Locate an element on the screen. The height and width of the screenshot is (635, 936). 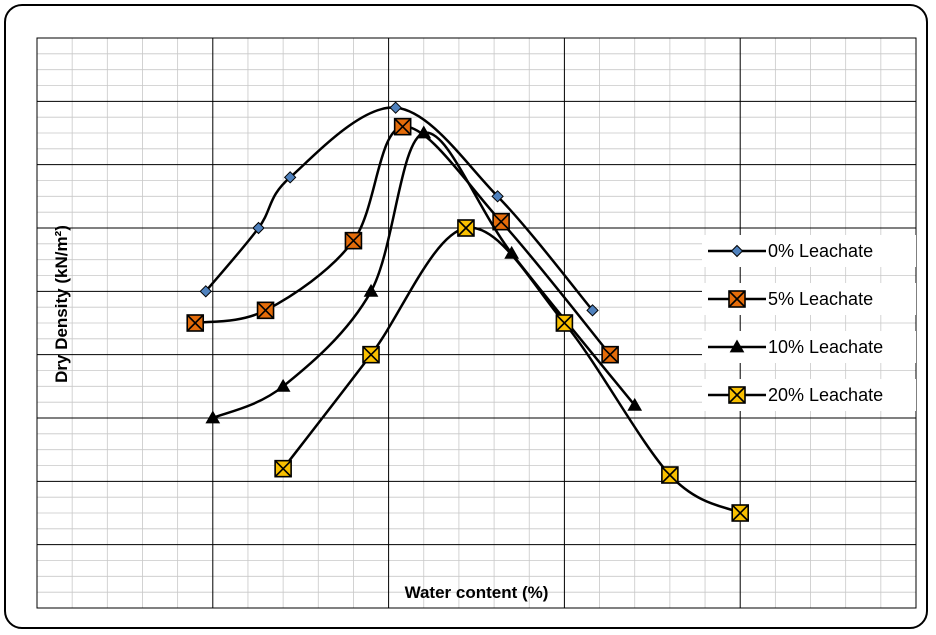
legend-label: 5% Leachate is located at coordinates (820, 299).